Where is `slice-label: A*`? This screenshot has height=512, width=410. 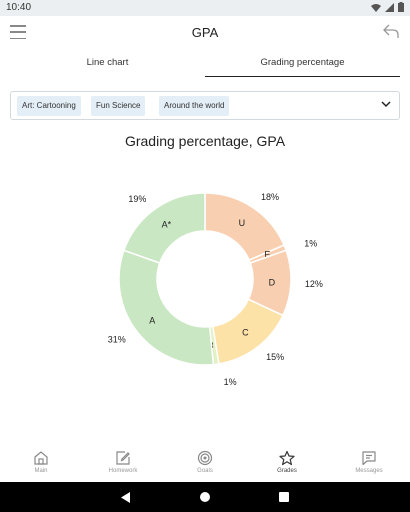
slice-label: A* is located at coordinates (167, 224).